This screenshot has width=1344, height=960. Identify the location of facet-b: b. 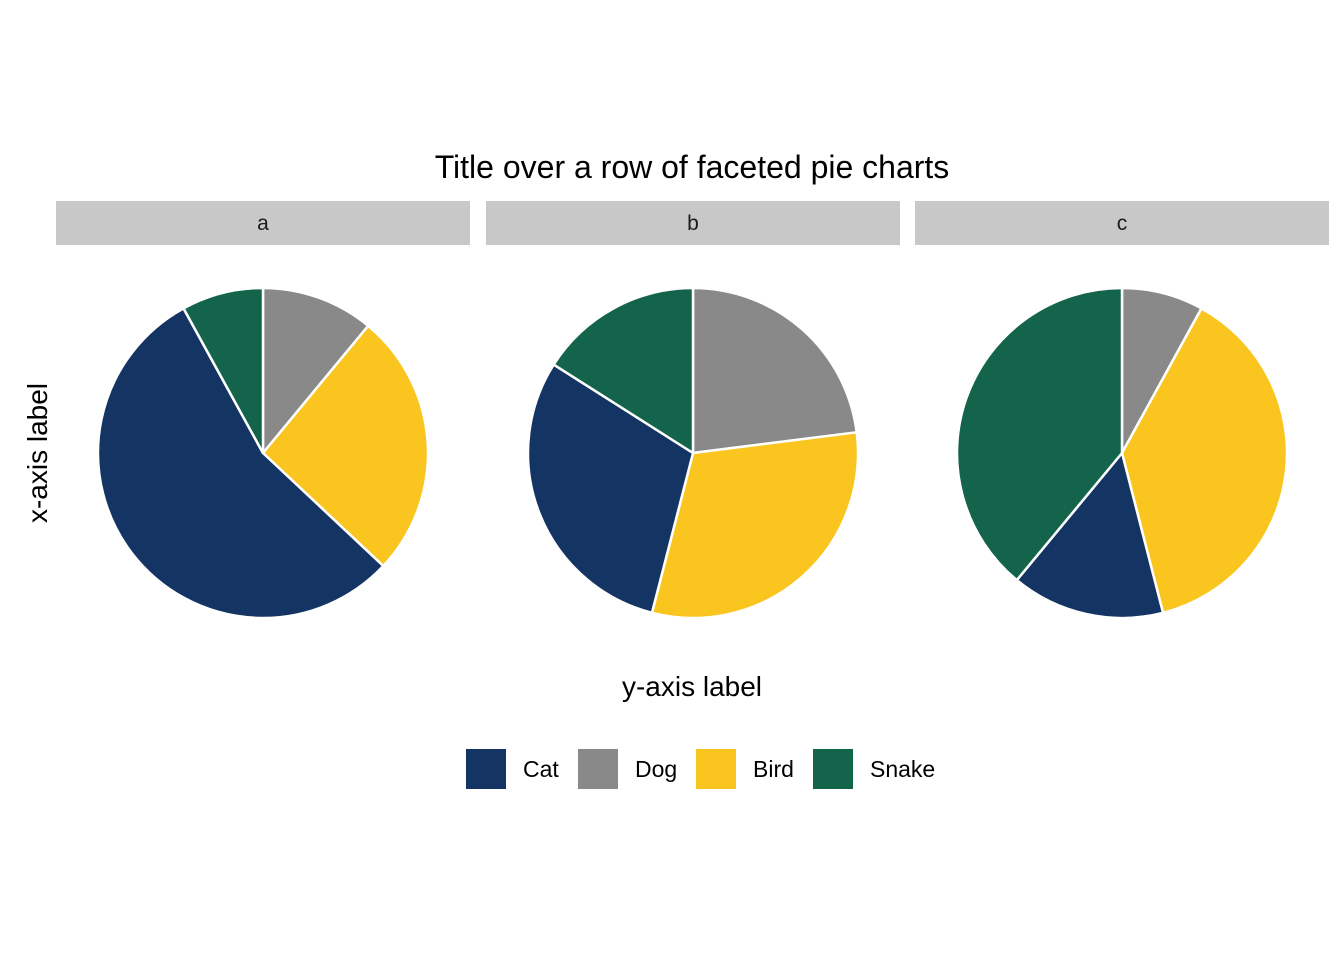
(693, 410).